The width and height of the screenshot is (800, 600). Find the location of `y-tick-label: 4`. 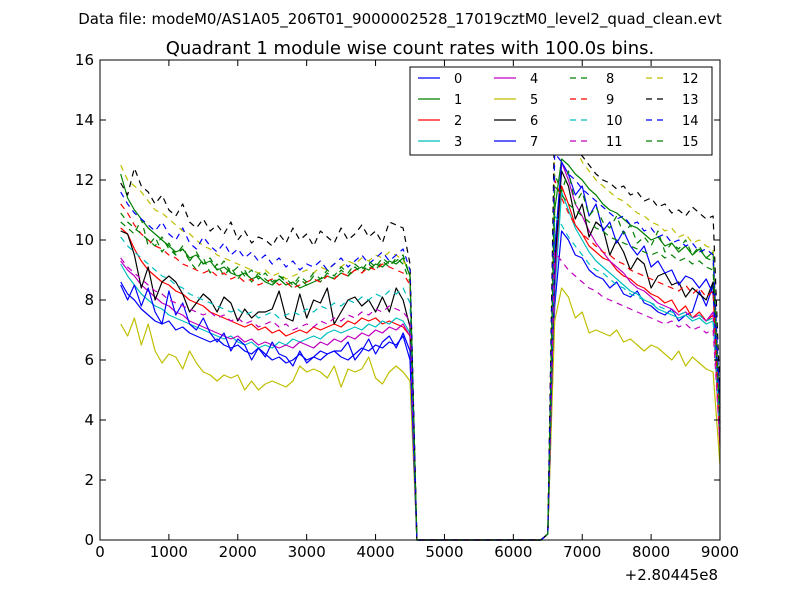

y-tick-label: 4 is located at coordinates (89, 420).